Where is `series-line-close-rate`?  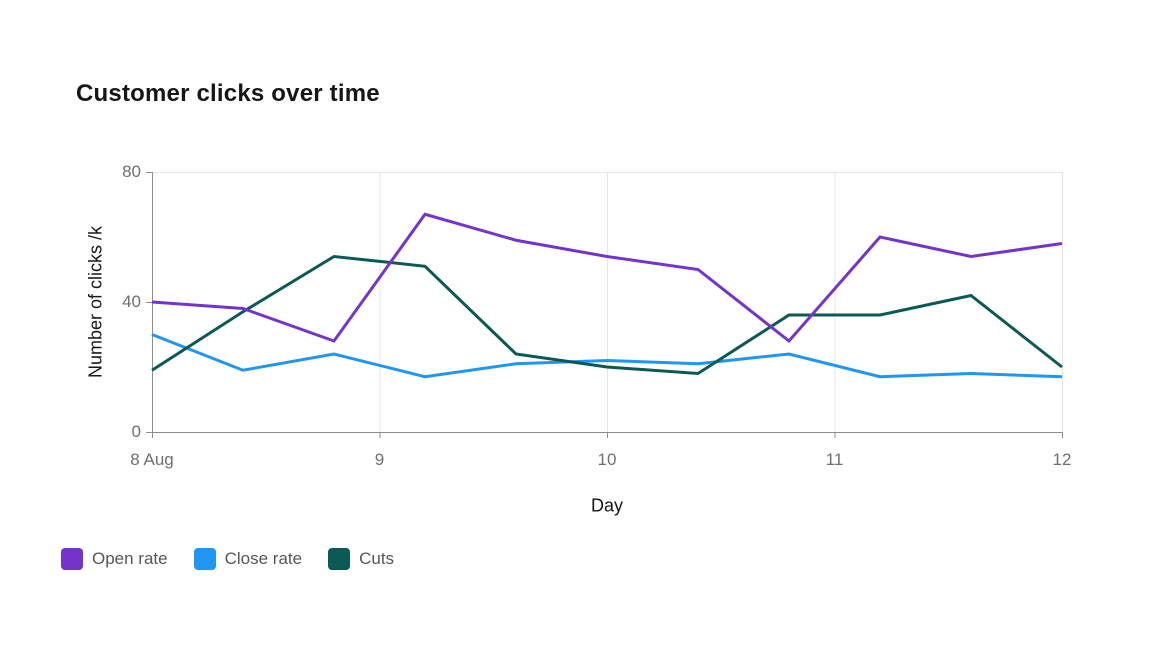 series-line-close-rate is located at coordinates (607, 356).